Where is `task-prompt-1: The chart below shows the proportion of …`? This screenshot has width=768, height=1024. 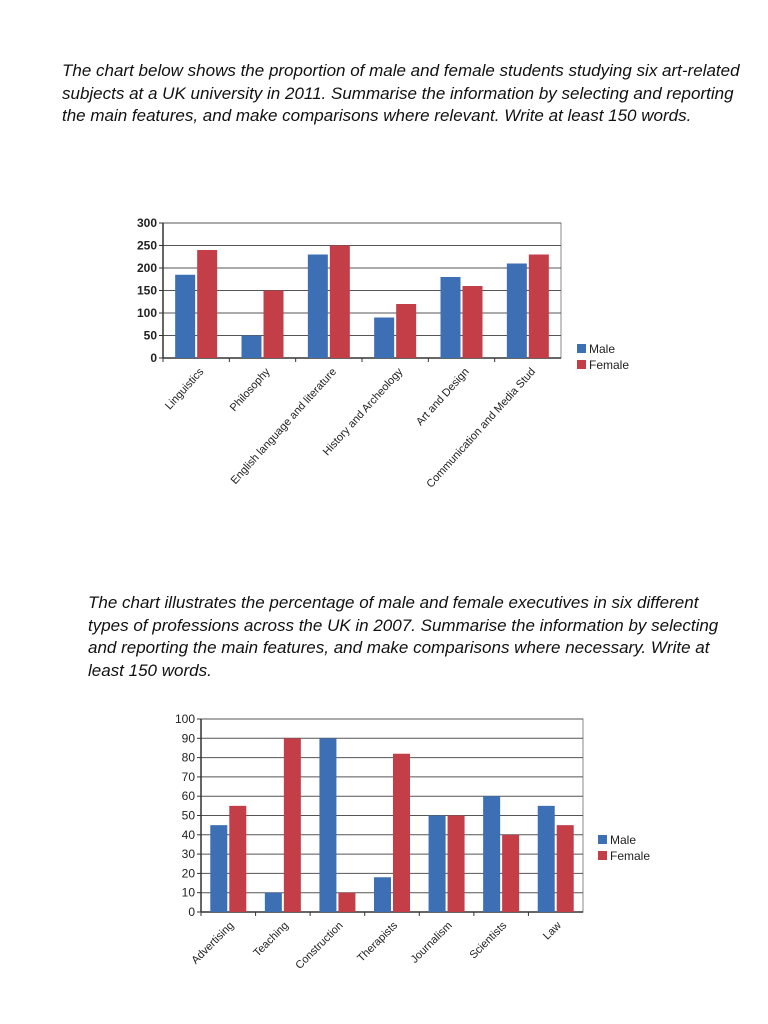 task-prompt-1: The chart below shows the proportion of … is located at coordinates (401, 93).